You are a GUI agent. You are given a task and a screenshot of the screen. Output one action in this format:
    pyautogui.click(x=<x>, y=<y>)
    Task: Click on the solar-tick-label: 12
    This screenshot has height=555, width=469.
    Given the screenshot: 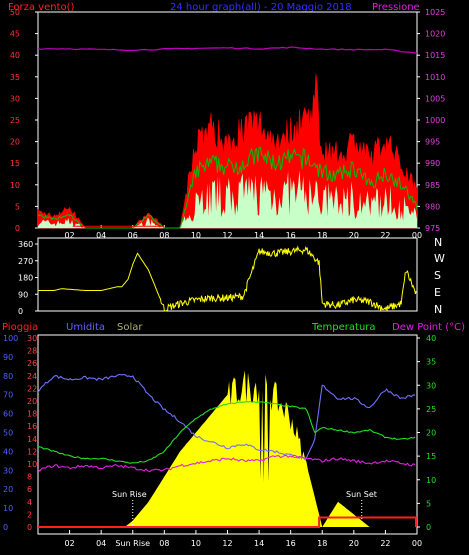 What is the action you would take?
    pyautogui.click(x=32, y=451)
    